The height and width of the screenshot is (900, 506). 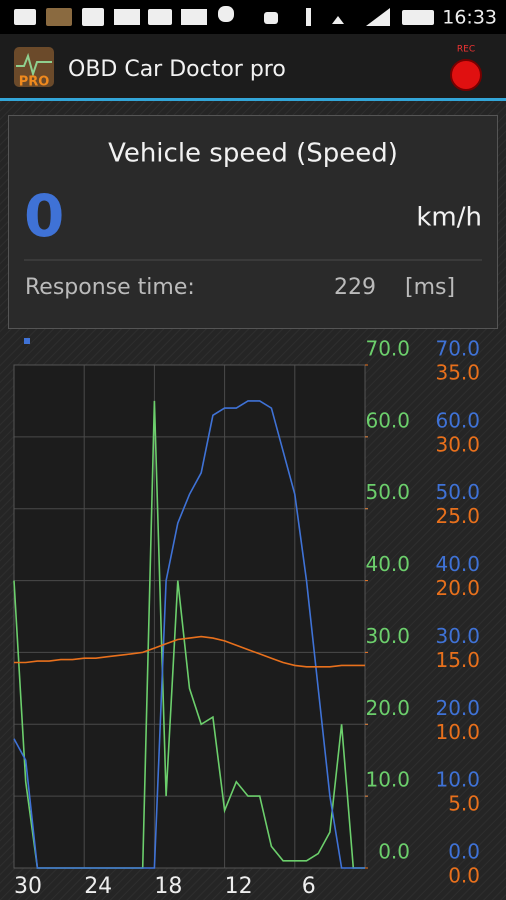 I want to click on x-tick-label: 30, so click(x=28, y=886).